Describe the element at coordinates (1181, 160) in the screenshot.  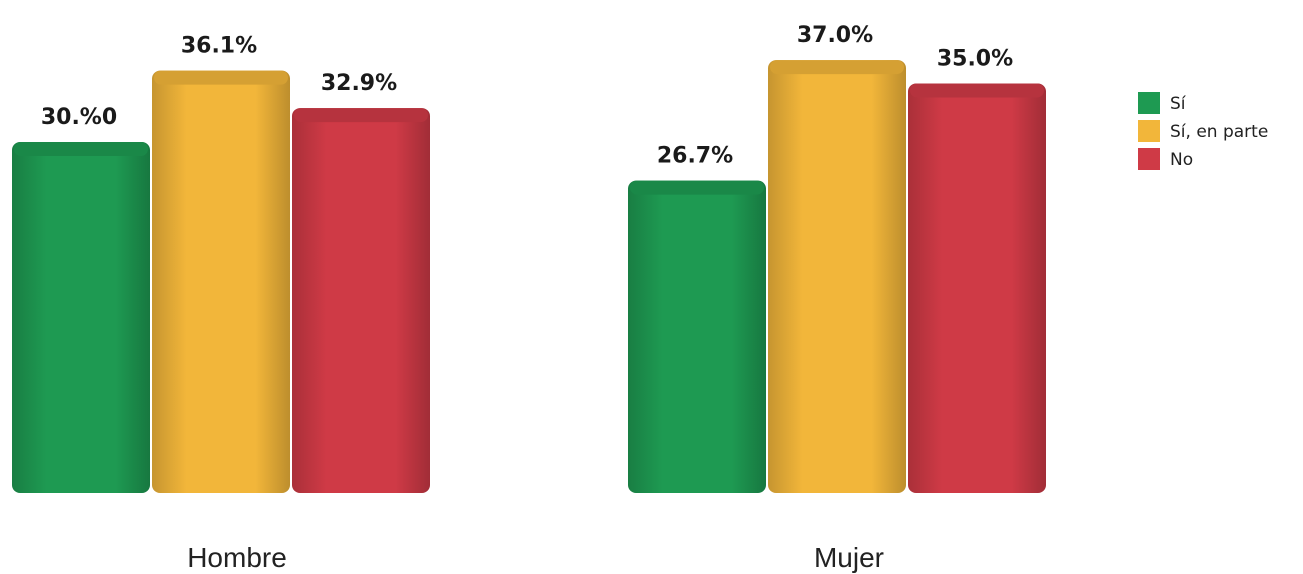
I see `legend-label: No` at that location.